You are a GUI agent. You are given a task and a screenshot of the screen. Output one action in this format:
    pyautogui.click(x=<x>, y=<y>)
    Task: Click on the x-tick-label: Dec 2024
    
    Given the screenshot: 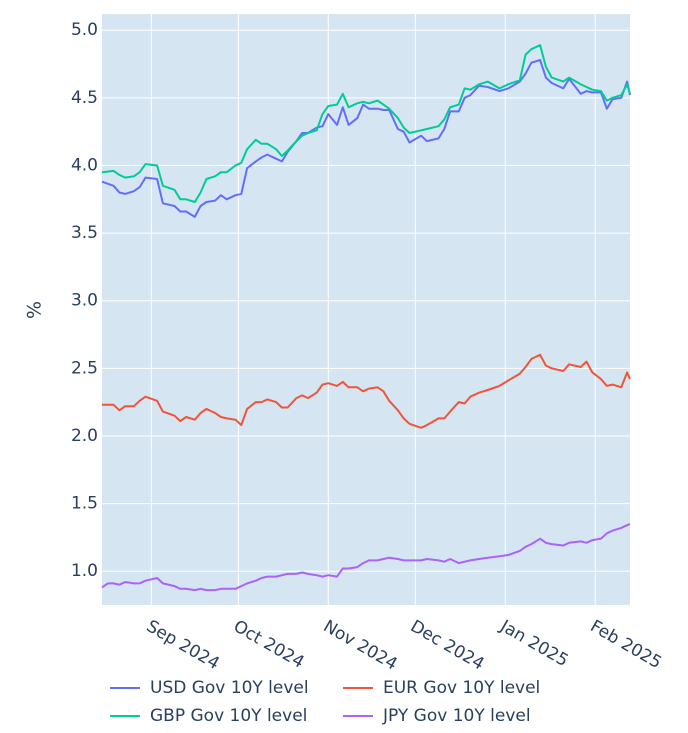 What is the action you would take?
    pyautogui.click(x=447, y=645)
    